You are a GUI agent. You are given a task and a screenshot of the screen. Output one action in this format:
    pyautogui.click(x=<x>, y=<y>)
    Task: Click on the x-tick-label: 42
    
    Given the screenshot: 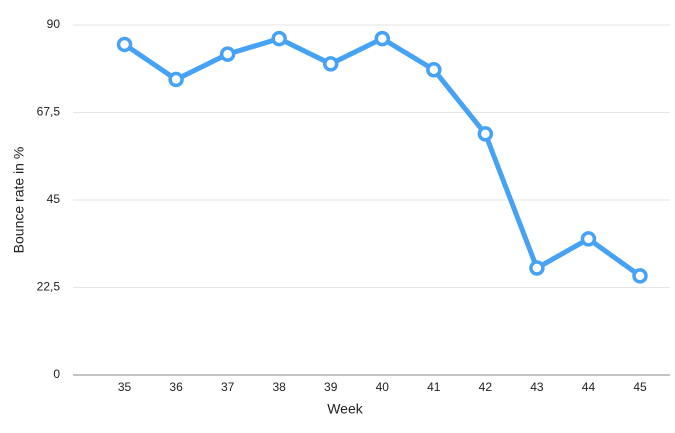 What is the action you would take?
    pyautogui.click(x=486, y=387)
    